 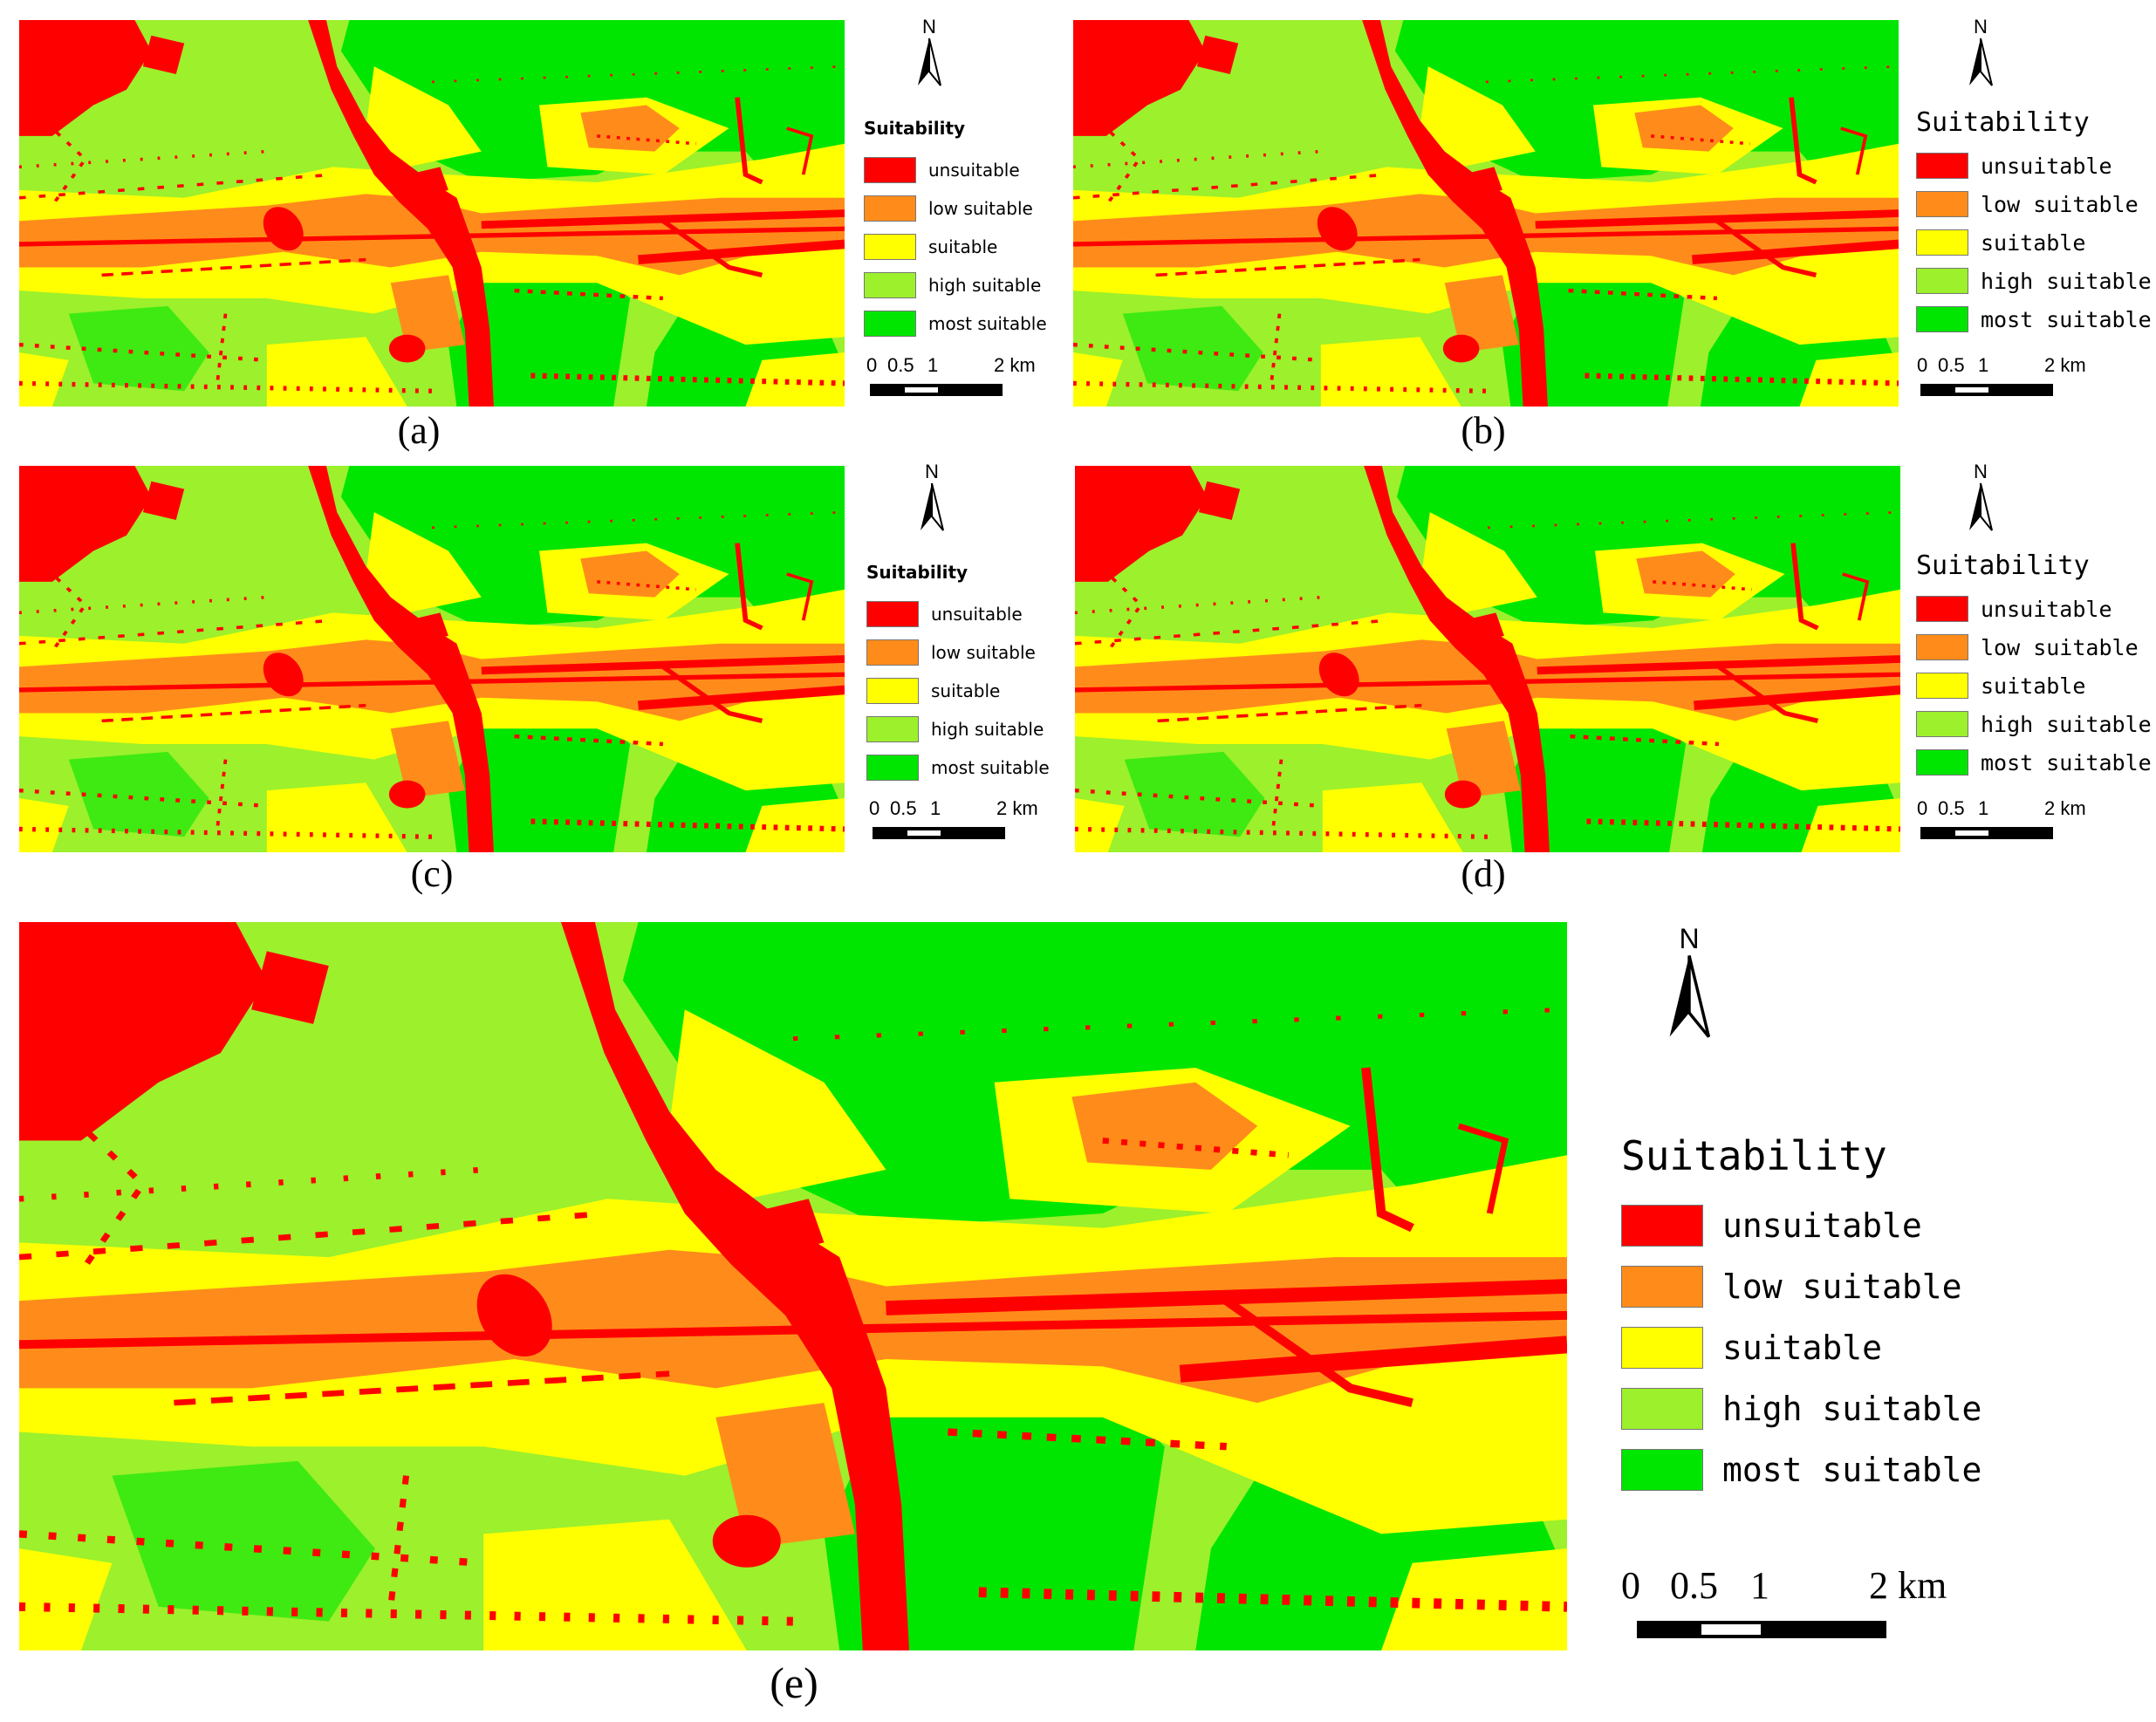 What do you see at coordinates (432, 213) in the screenshot?
I see `suitability-map-a` at bounding box center [432, 213].